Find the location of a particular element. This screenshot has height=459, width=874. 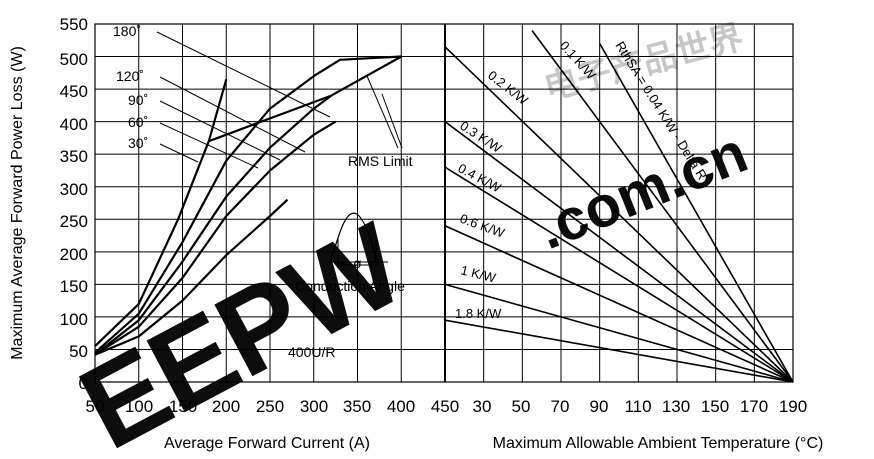

x-tick: 350 is located at coordinates (357, 406).